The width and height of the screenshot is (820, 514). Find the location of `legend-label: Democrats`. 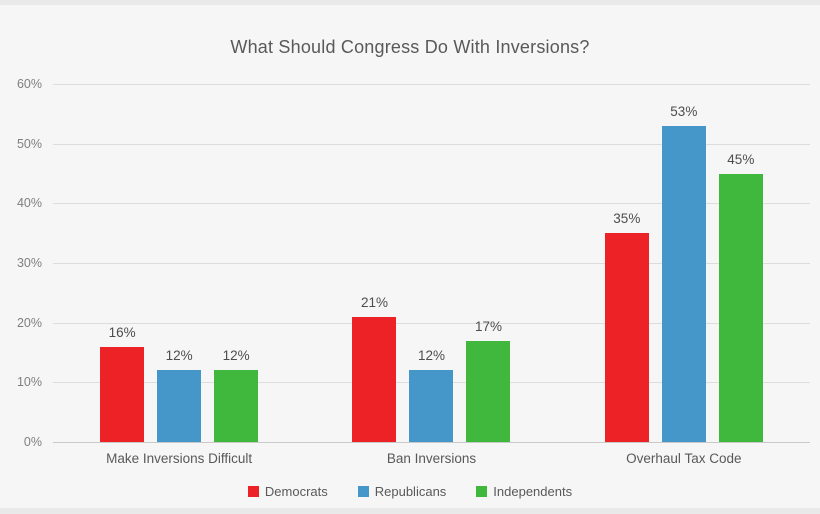

legend-label: Democrats is located at coordinates (296, 491).